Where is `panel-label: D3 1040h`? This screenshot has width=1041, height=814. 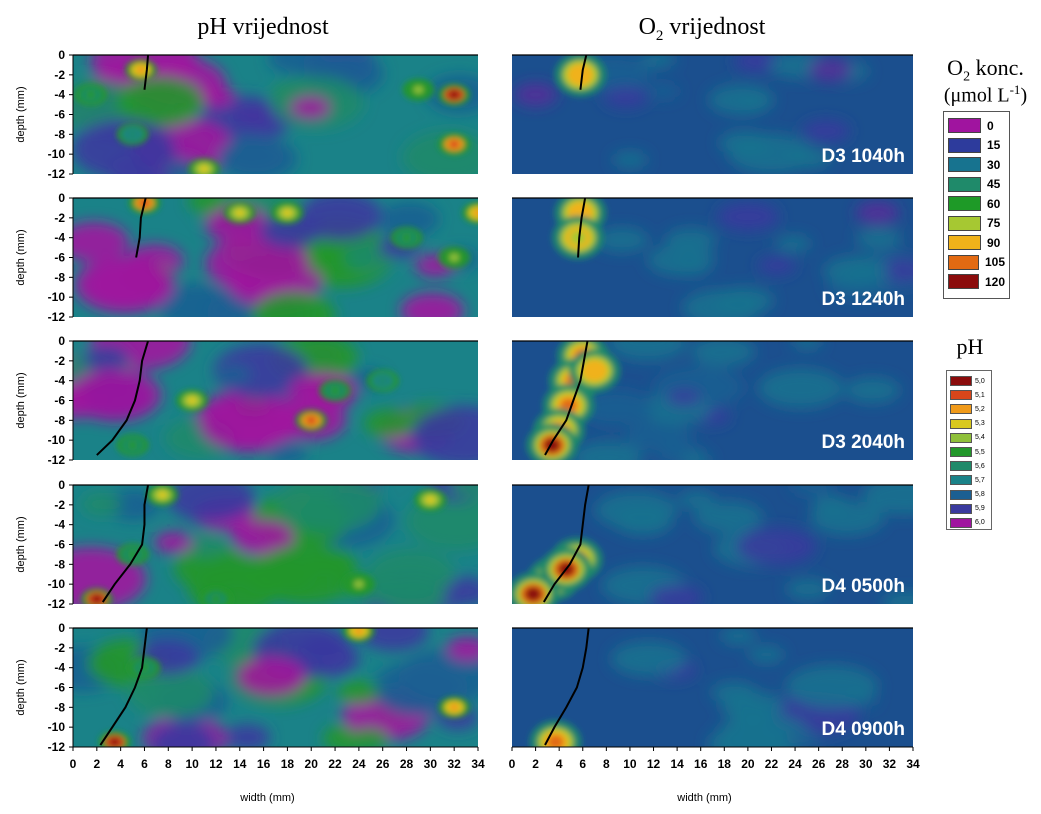
panel-label: D3 1040h is located at coordinates (863, 156).